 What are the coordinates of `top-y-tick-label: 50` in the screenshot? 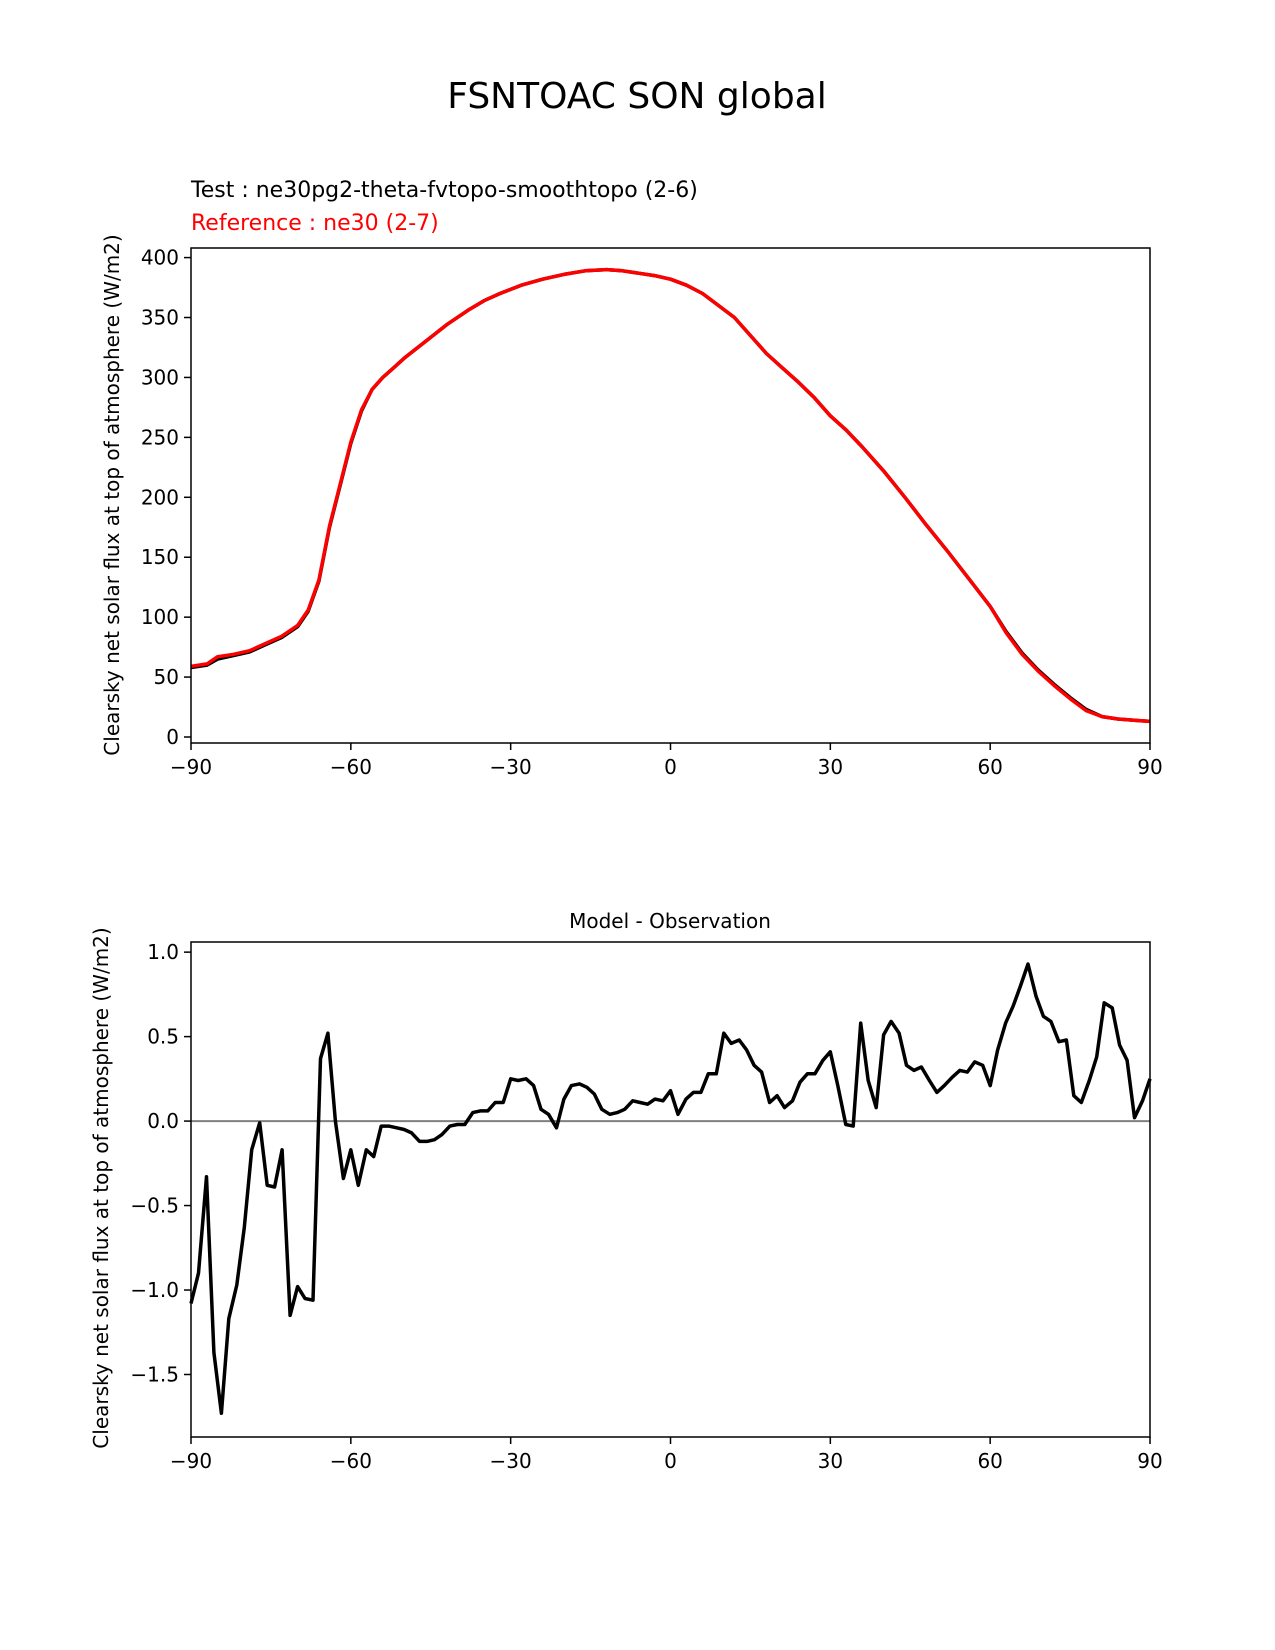 It's located at (166, 677).